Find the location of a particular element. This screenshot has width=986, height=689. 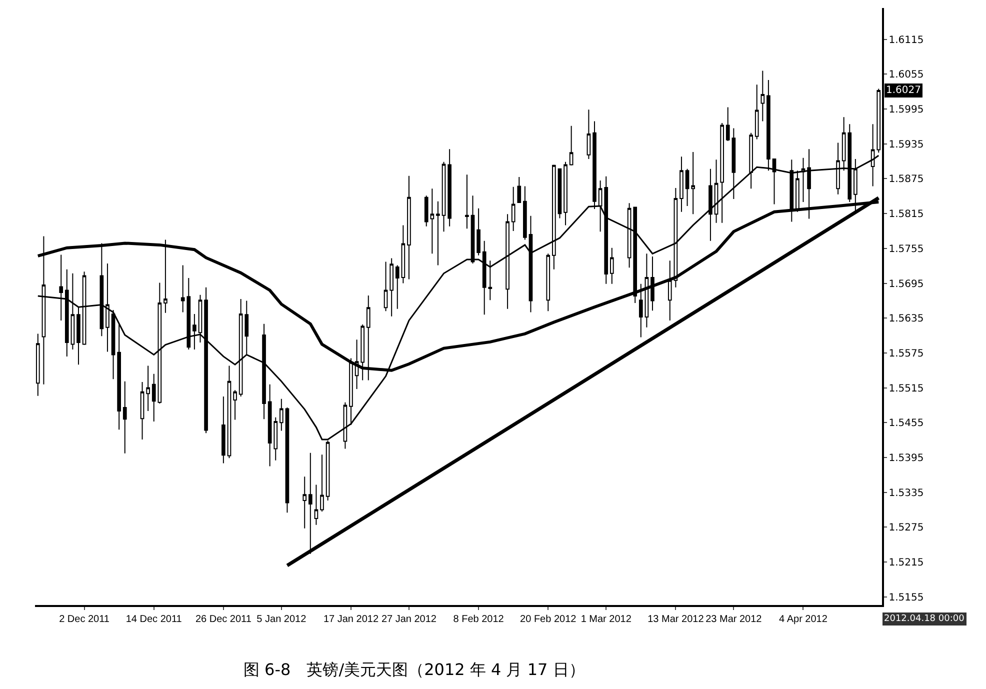

x-tick-label: 26 Dec 2011 is located at coordinates (223, 619).